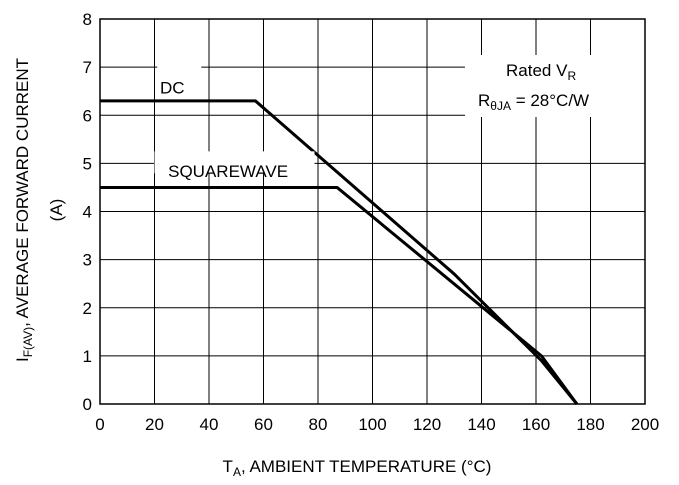  I want to click on y-tick-label: 8, so click(87, 19).